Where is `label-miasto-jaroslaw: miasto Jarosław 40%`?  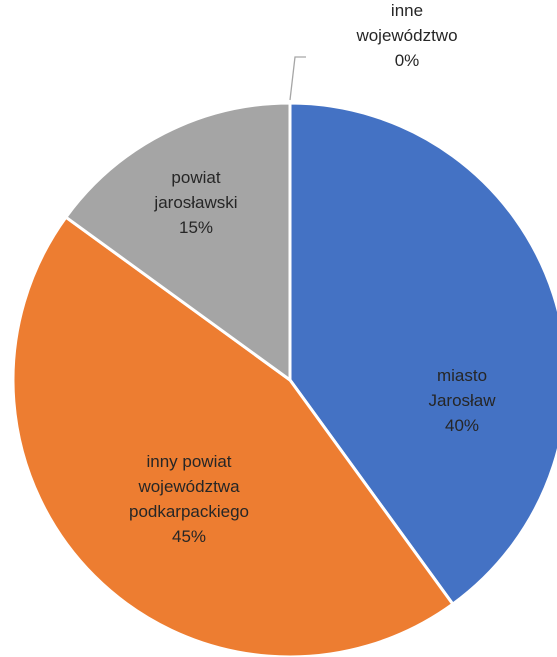 label-miasto-jaroslaw: miasto Jarosław 40% is located at coordinates (462, 400).